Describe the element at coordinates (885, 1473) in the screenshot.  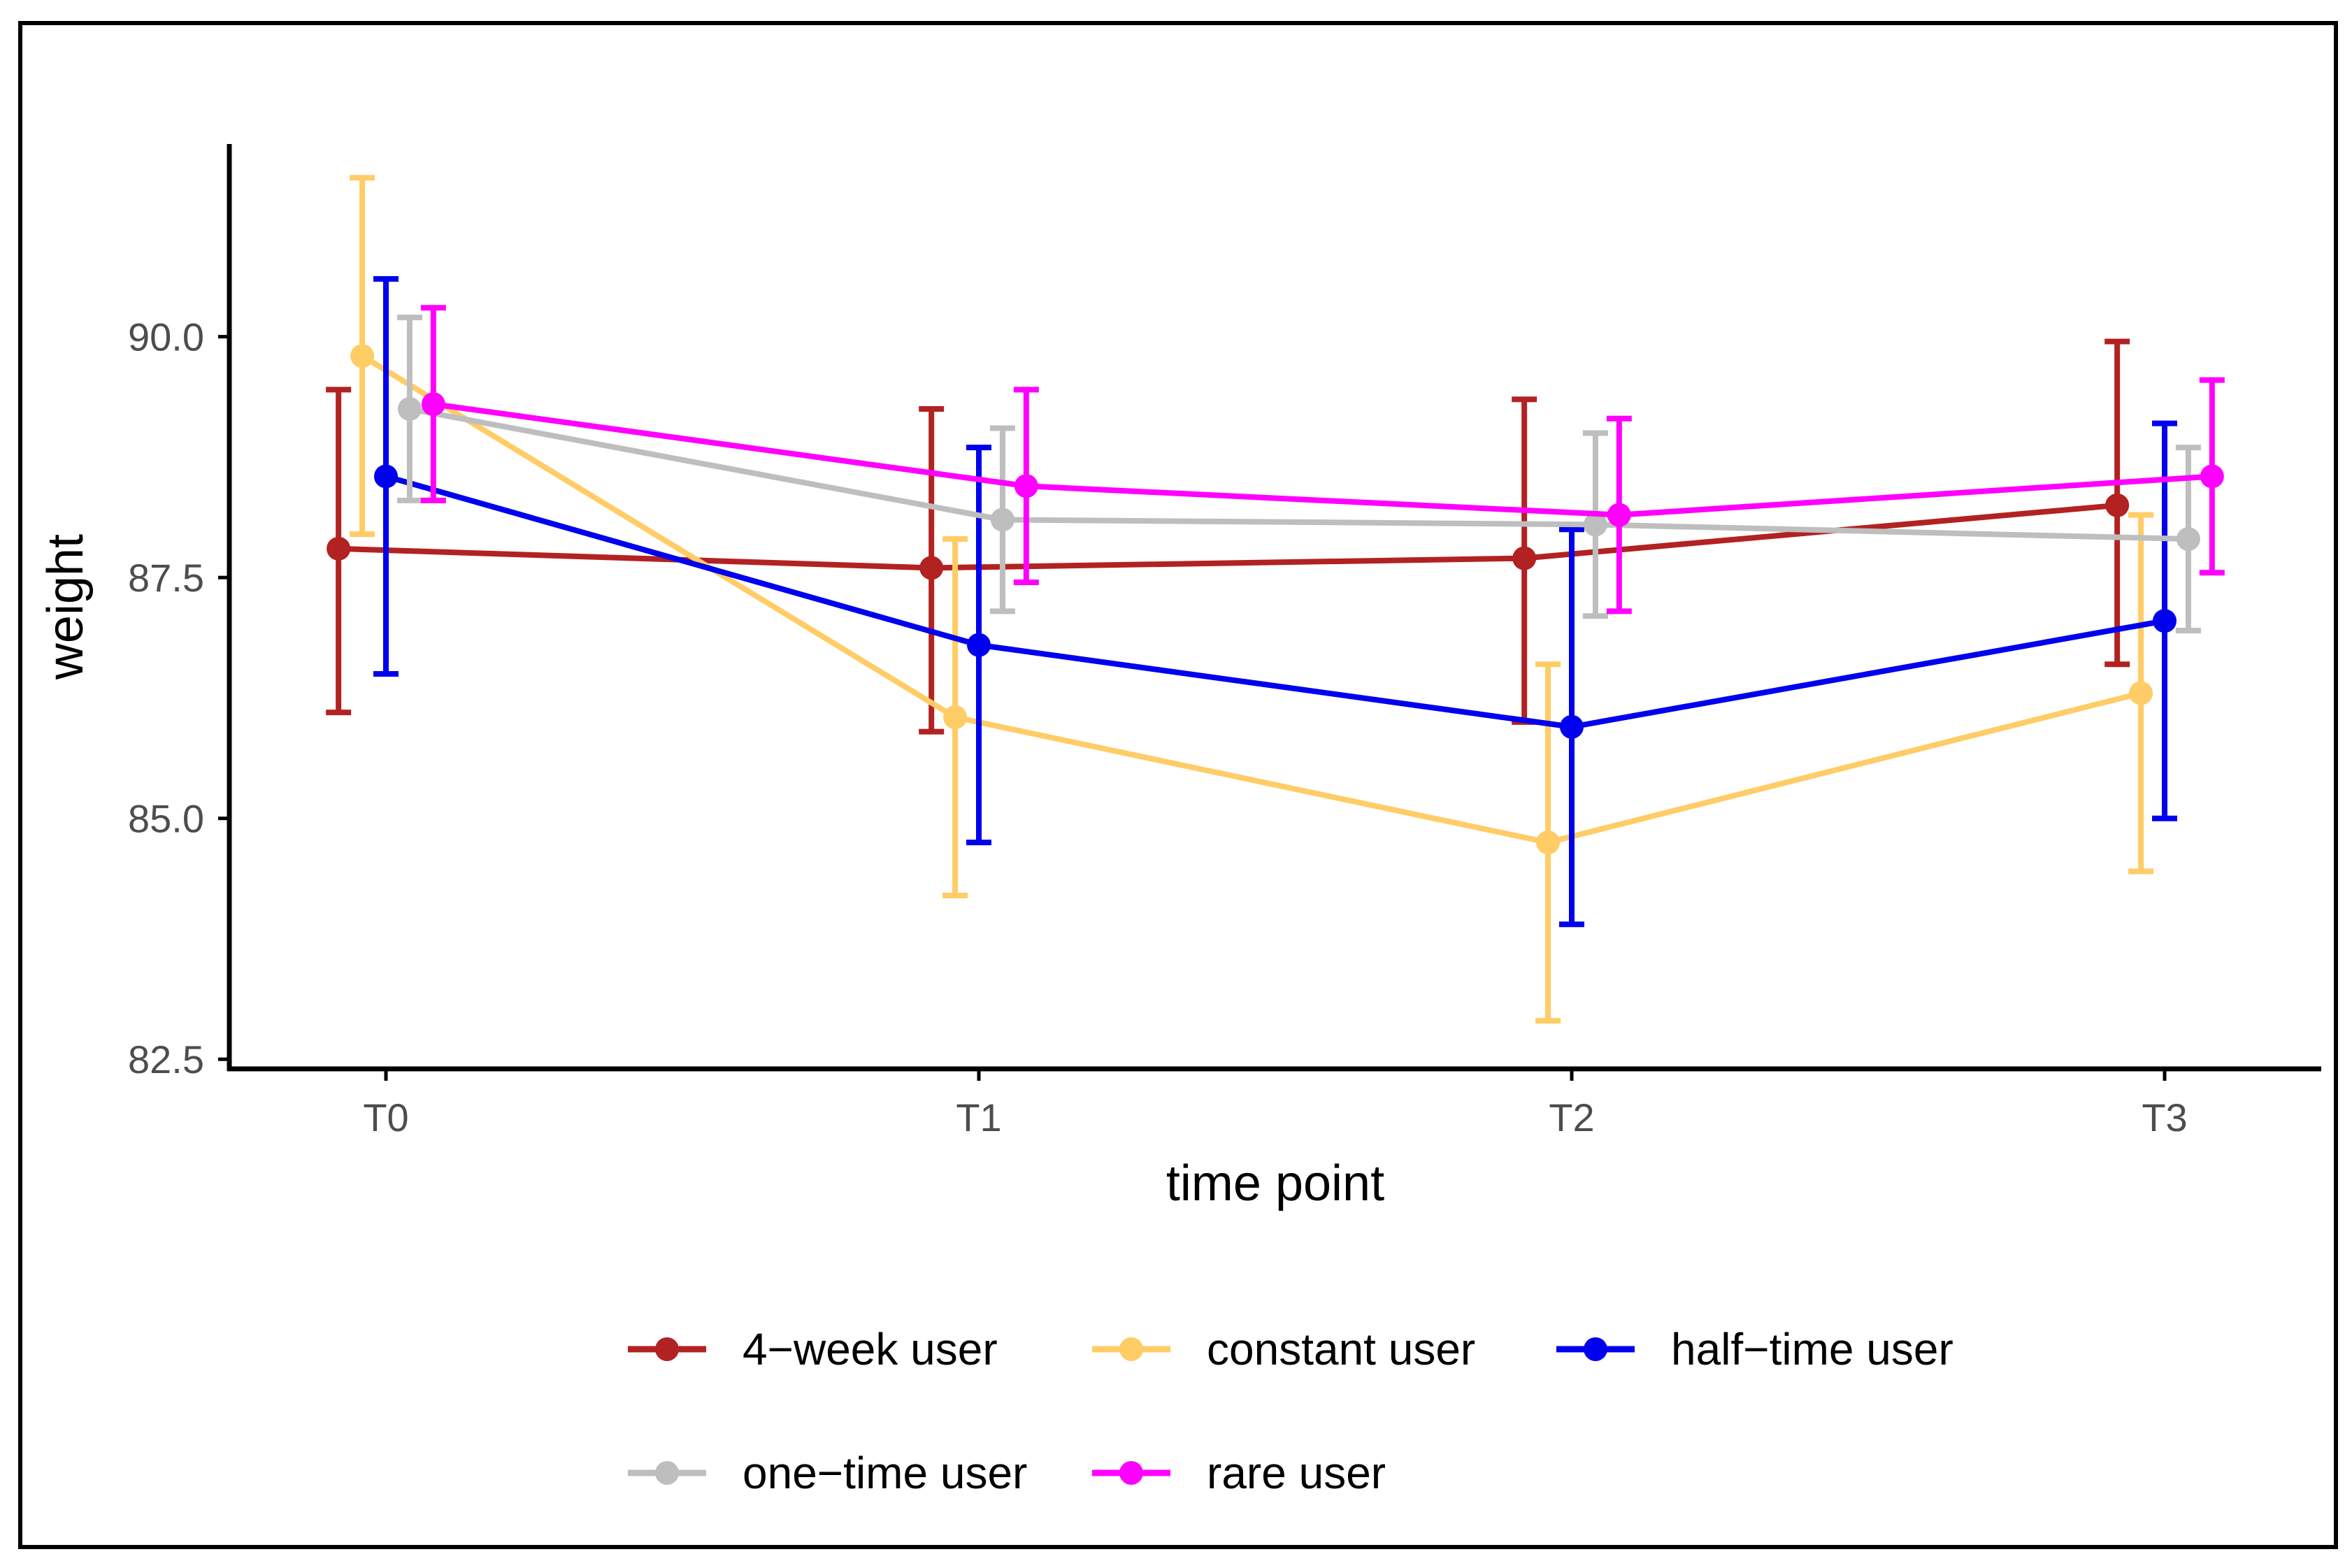
I see `legend-label: one−time user` at that location.